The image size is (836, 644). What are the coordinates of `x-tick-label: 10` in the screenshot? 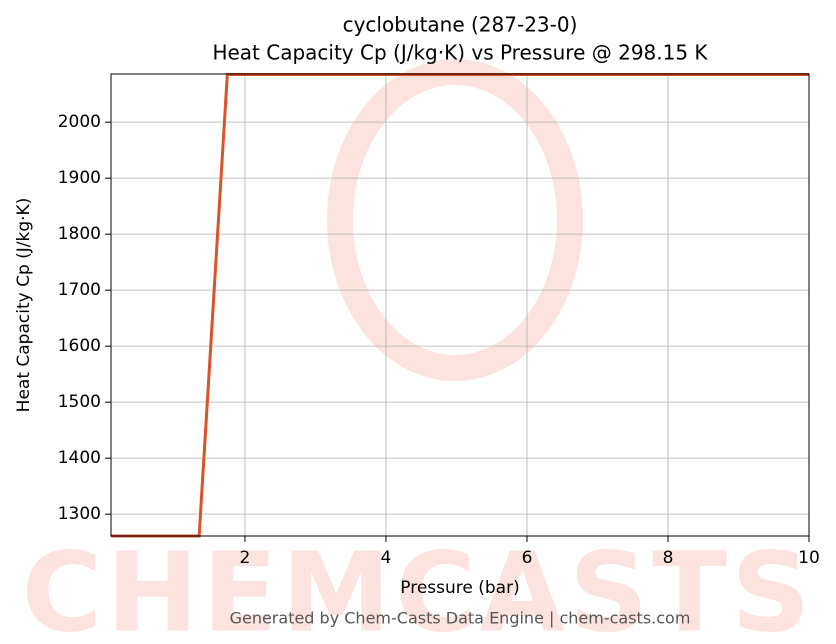 It's located at (809, 558).